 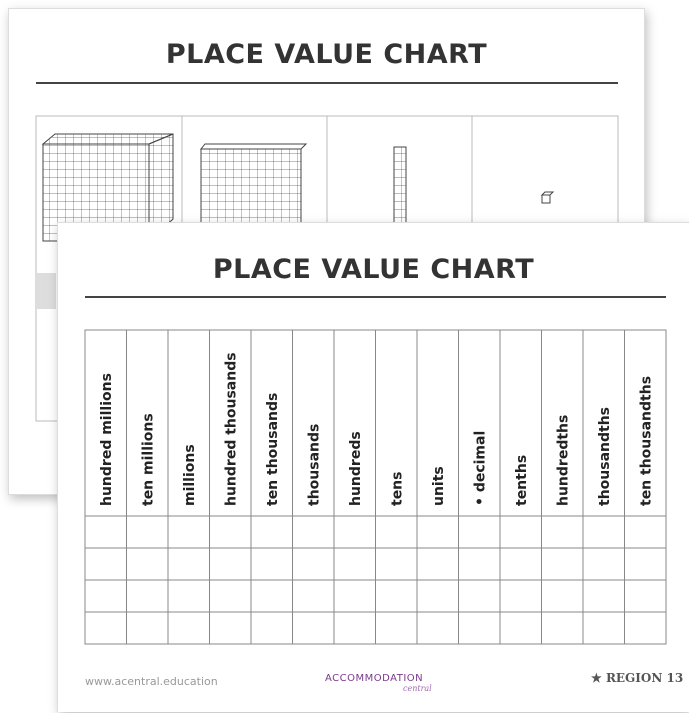 What do you see at coordinates (356, 468) in the screenshot?
I see `column-header: hundreds` at bounding box center [356, 468].